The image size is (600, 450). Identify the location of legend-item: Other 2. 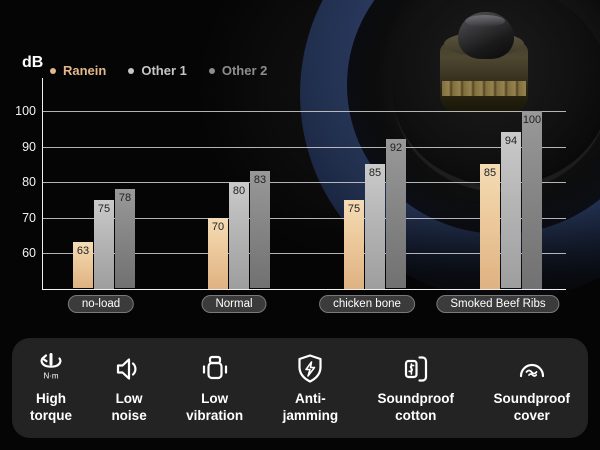
(238, 70).